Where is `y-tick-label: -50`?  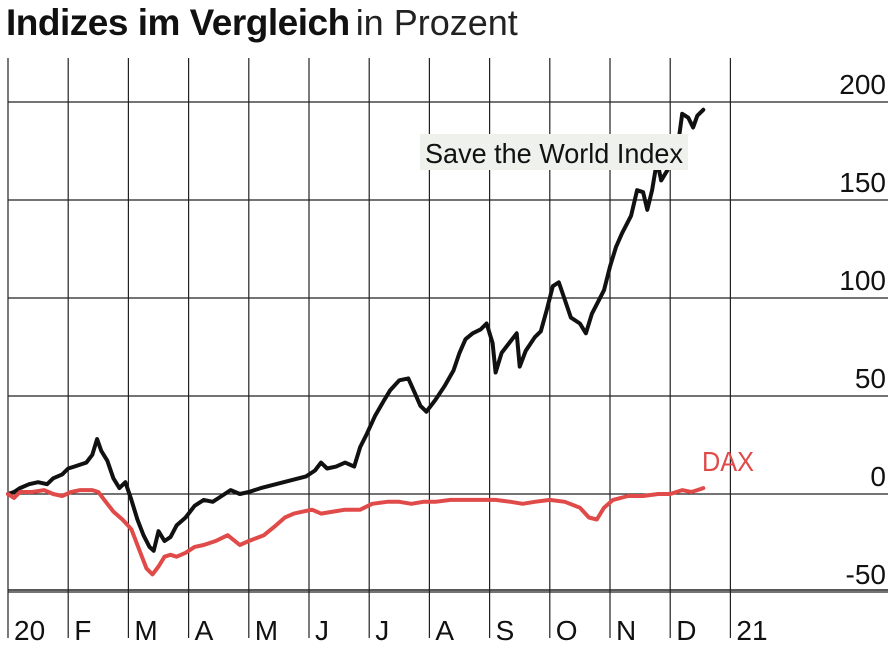
y-tick-label: -50 is located at coordinates (866, 574).